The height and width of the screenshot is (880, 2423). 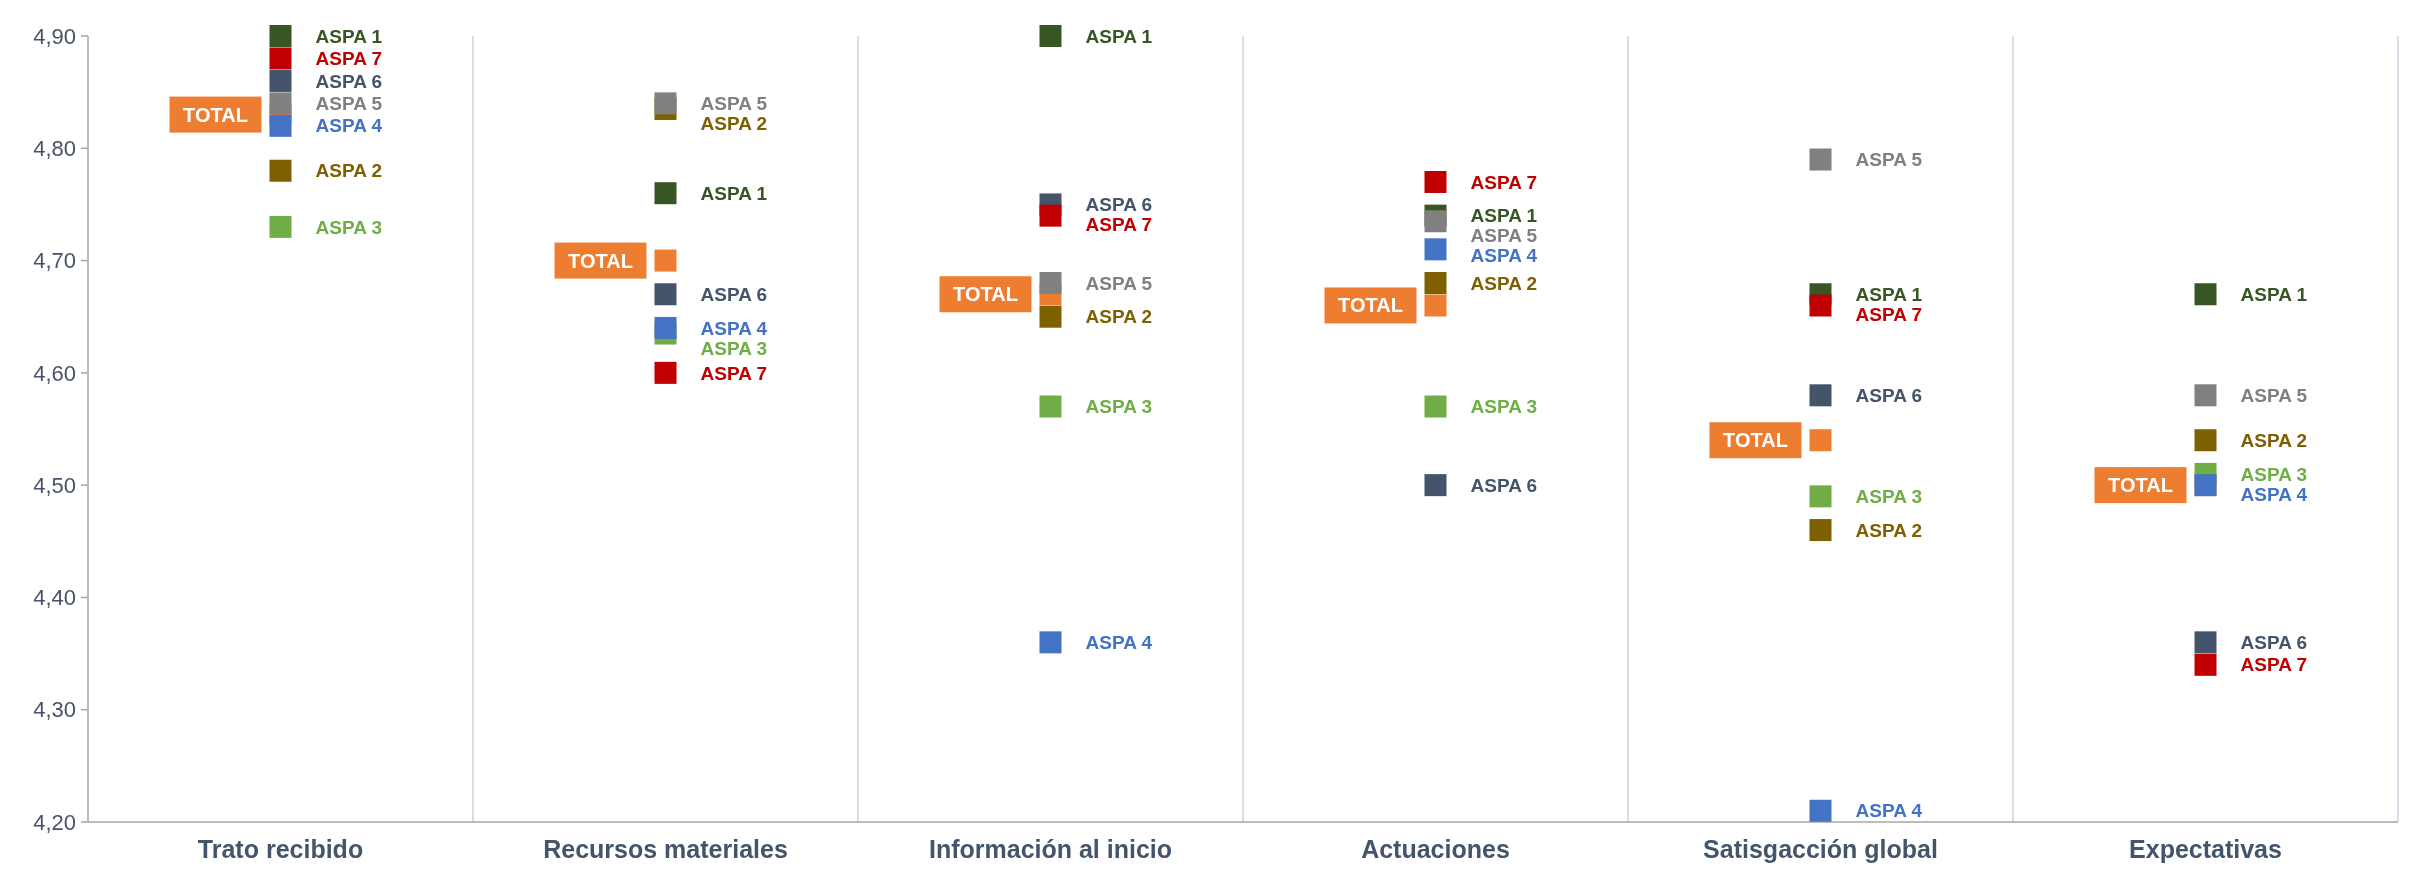 What do you see at coordinates (54, 822) in the screenshot?
I see `y-tick-label: 4,20` at bounding box center [54, 822].